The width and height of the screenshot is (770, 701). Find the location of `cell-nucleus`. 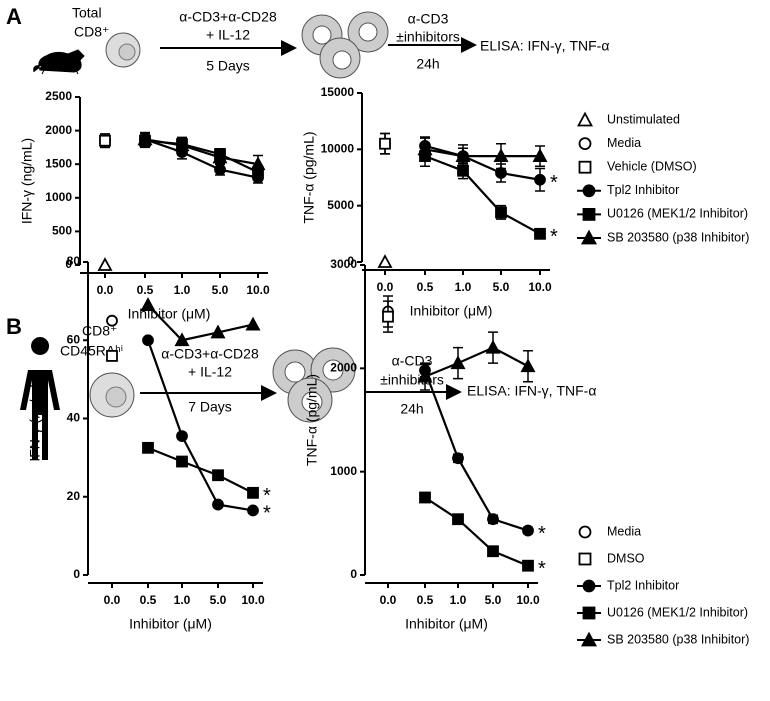

cell-nucleus is located at coordinates (116, 397).